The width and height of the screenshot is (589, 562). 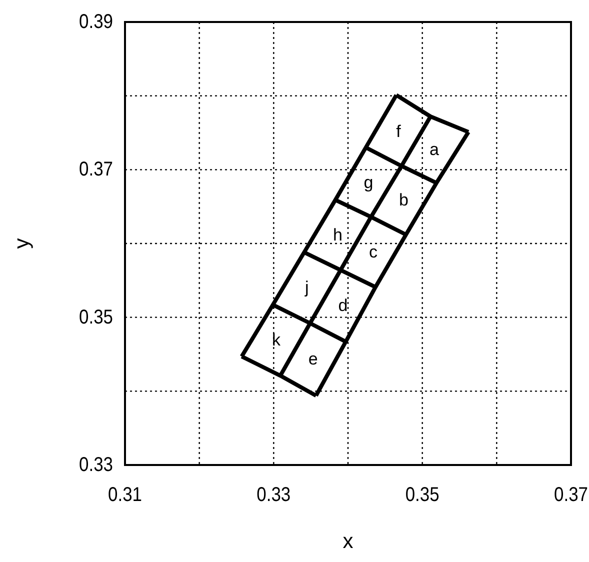 I want to click on annotation: a, so click(x=434, y=149).